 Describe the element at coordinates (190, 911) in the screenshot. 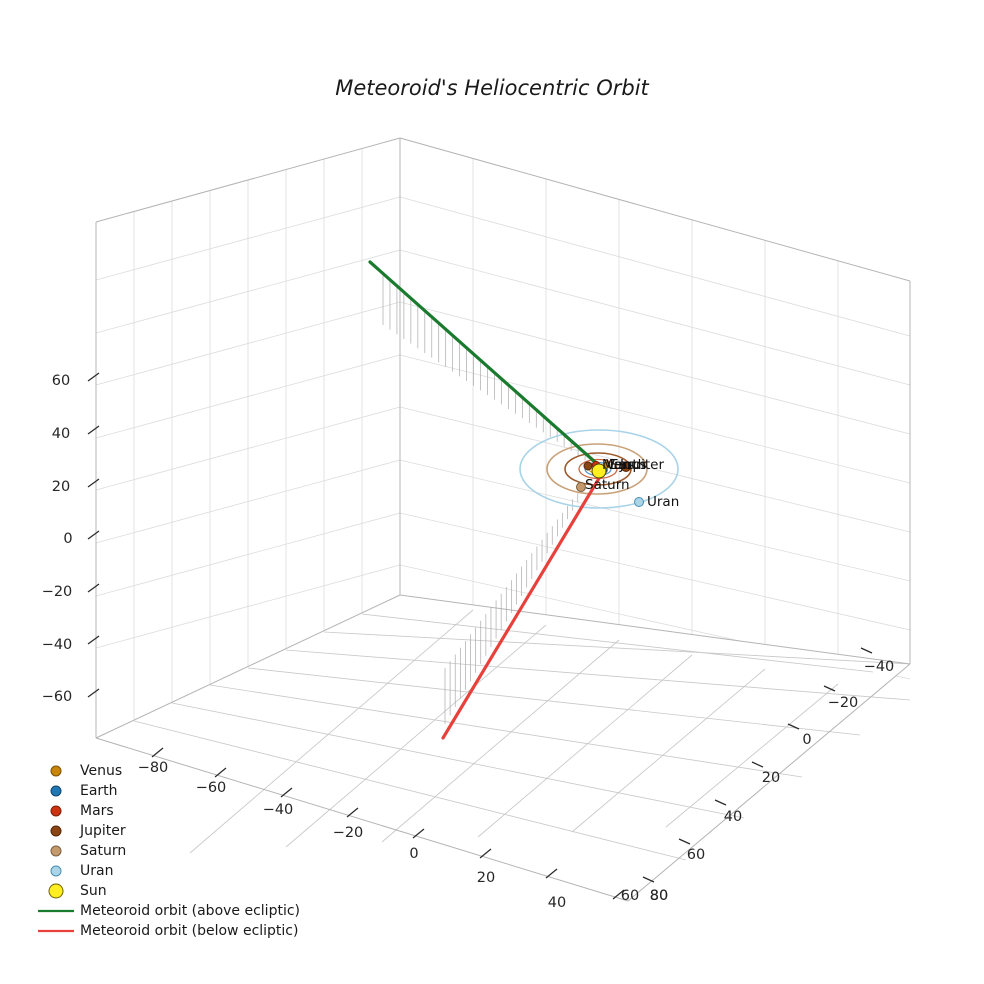

I see `legend-label-meteoroid-orbit-above-ecliptic: Meteoroid orbit (above ecliptic)` at that location.